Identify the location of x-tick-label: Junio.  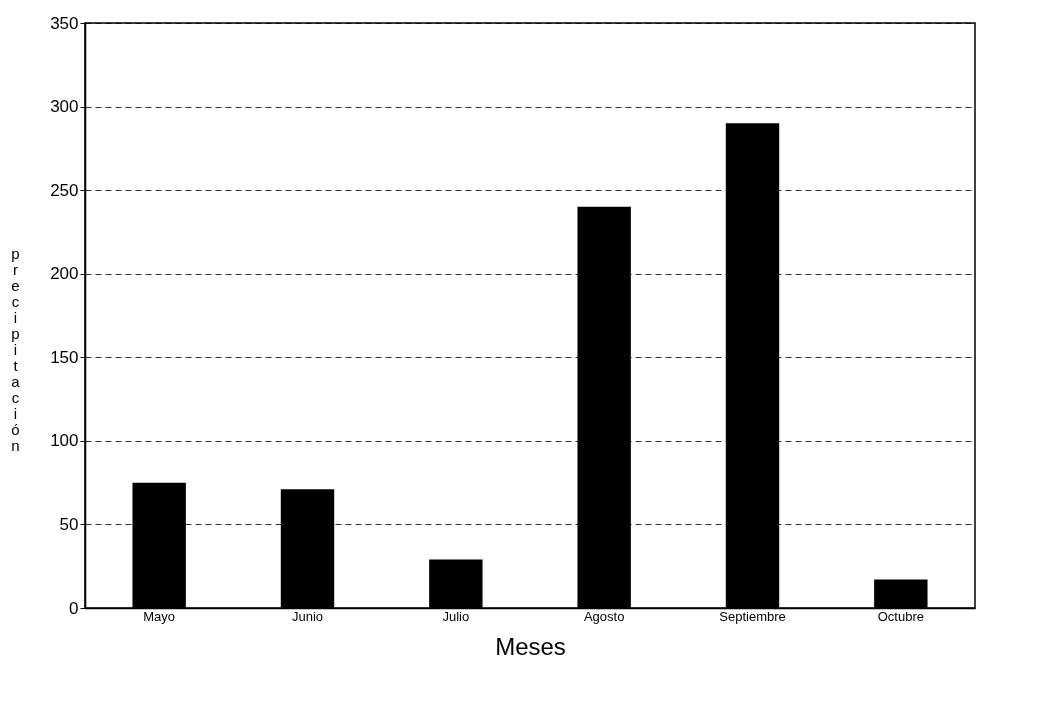
(307, 616).